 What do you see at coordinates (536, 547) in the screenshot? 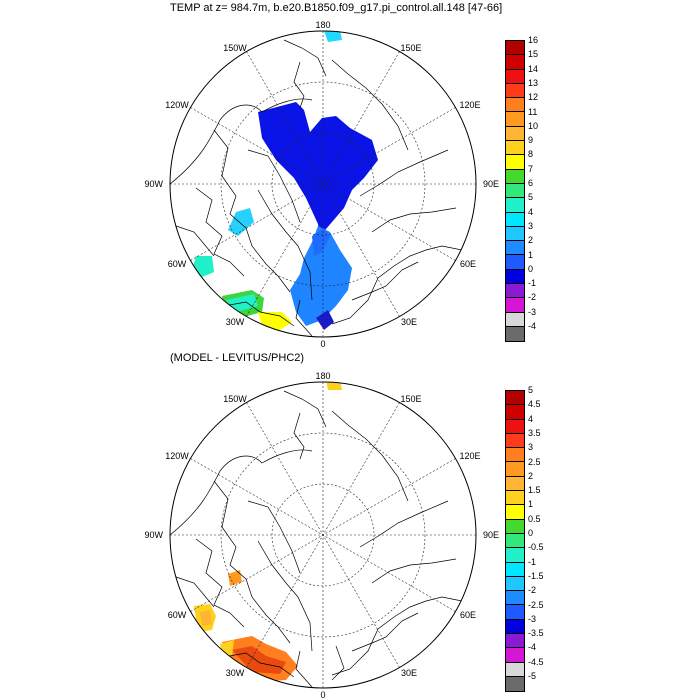
I see `colorbar-tick-label: -0.5` at bounding box center [536, 547].